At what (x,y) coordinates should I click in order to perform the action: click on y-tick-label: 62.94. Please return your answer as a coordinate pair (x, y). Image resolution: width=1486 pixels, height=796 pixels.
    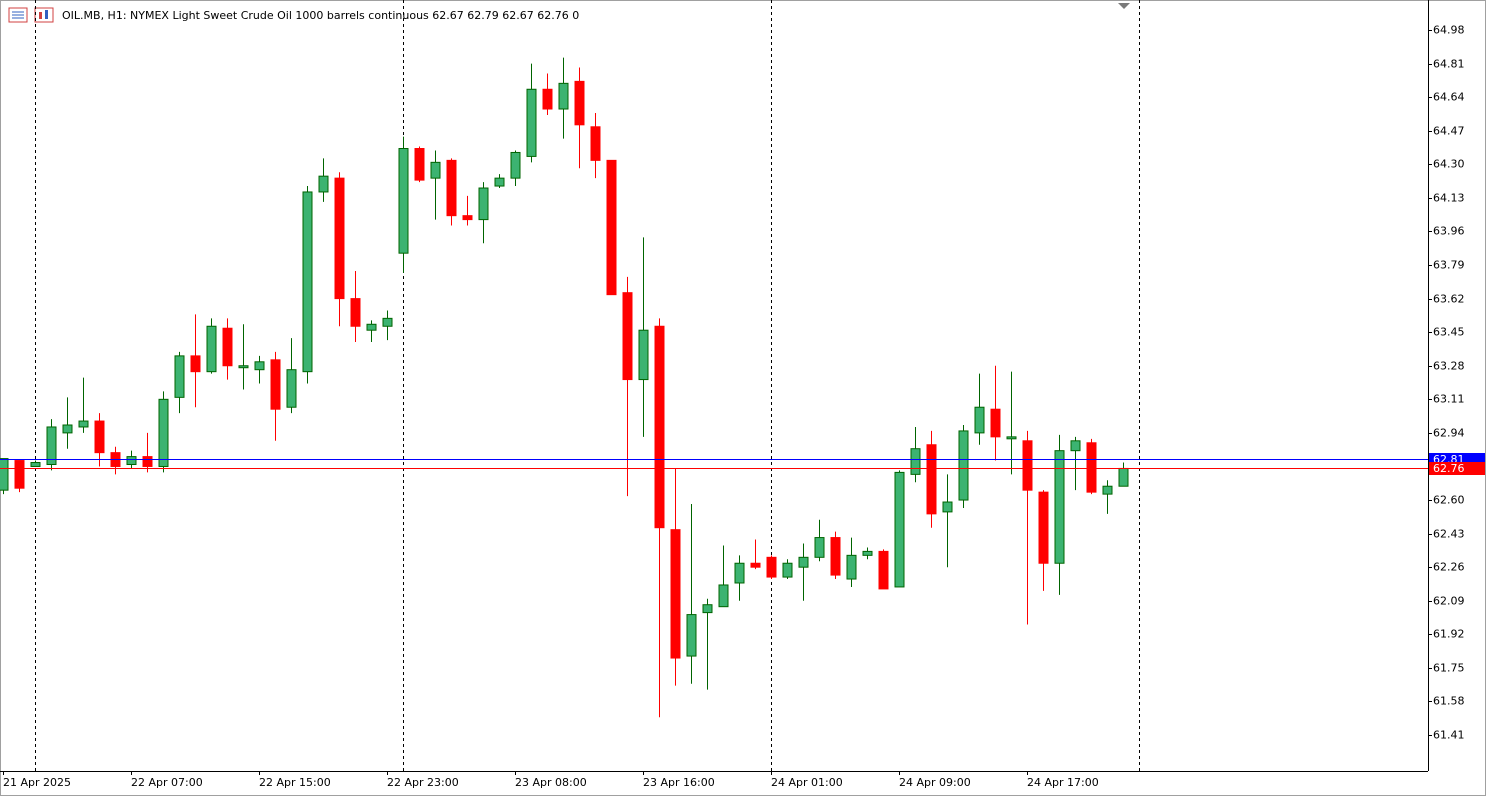
    Looking at the image, I should click on (1449, 433).